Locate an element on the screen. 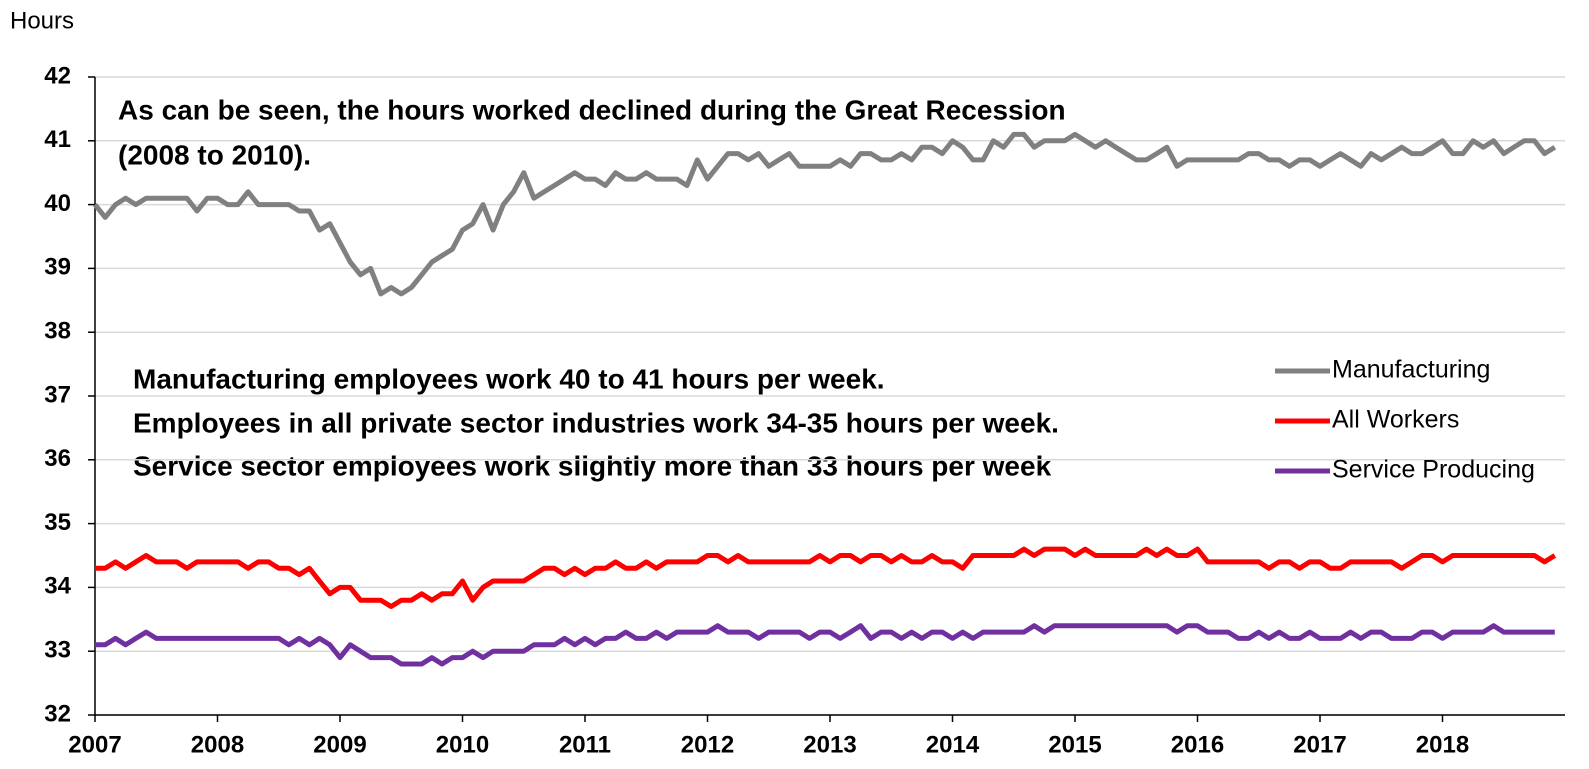 The image size is (1589, 769). x-tick-label: 2015 is located at coordinates (1074, 744).